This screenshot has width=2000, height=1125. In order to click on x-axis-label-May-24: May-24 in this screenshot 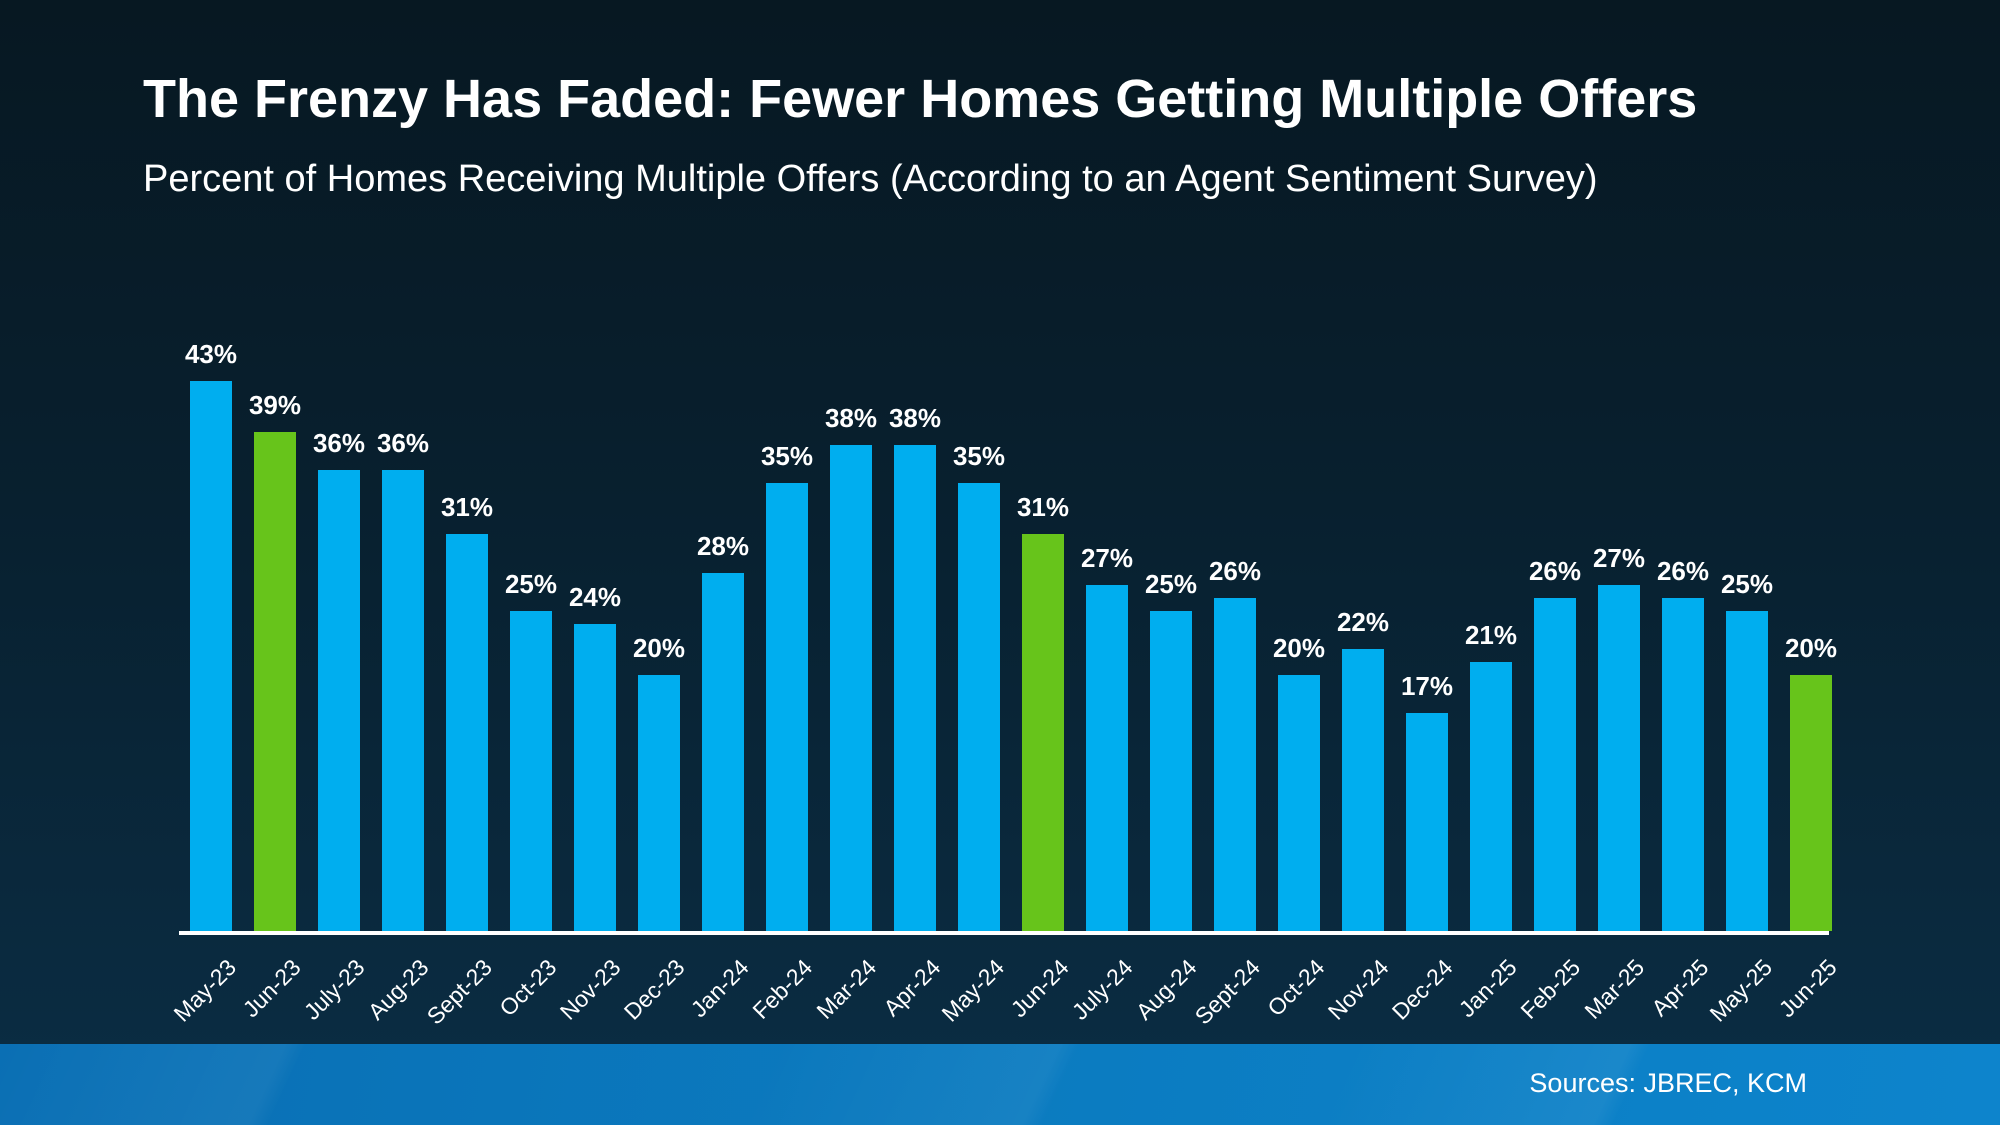, I will do `click(973, 990)`.